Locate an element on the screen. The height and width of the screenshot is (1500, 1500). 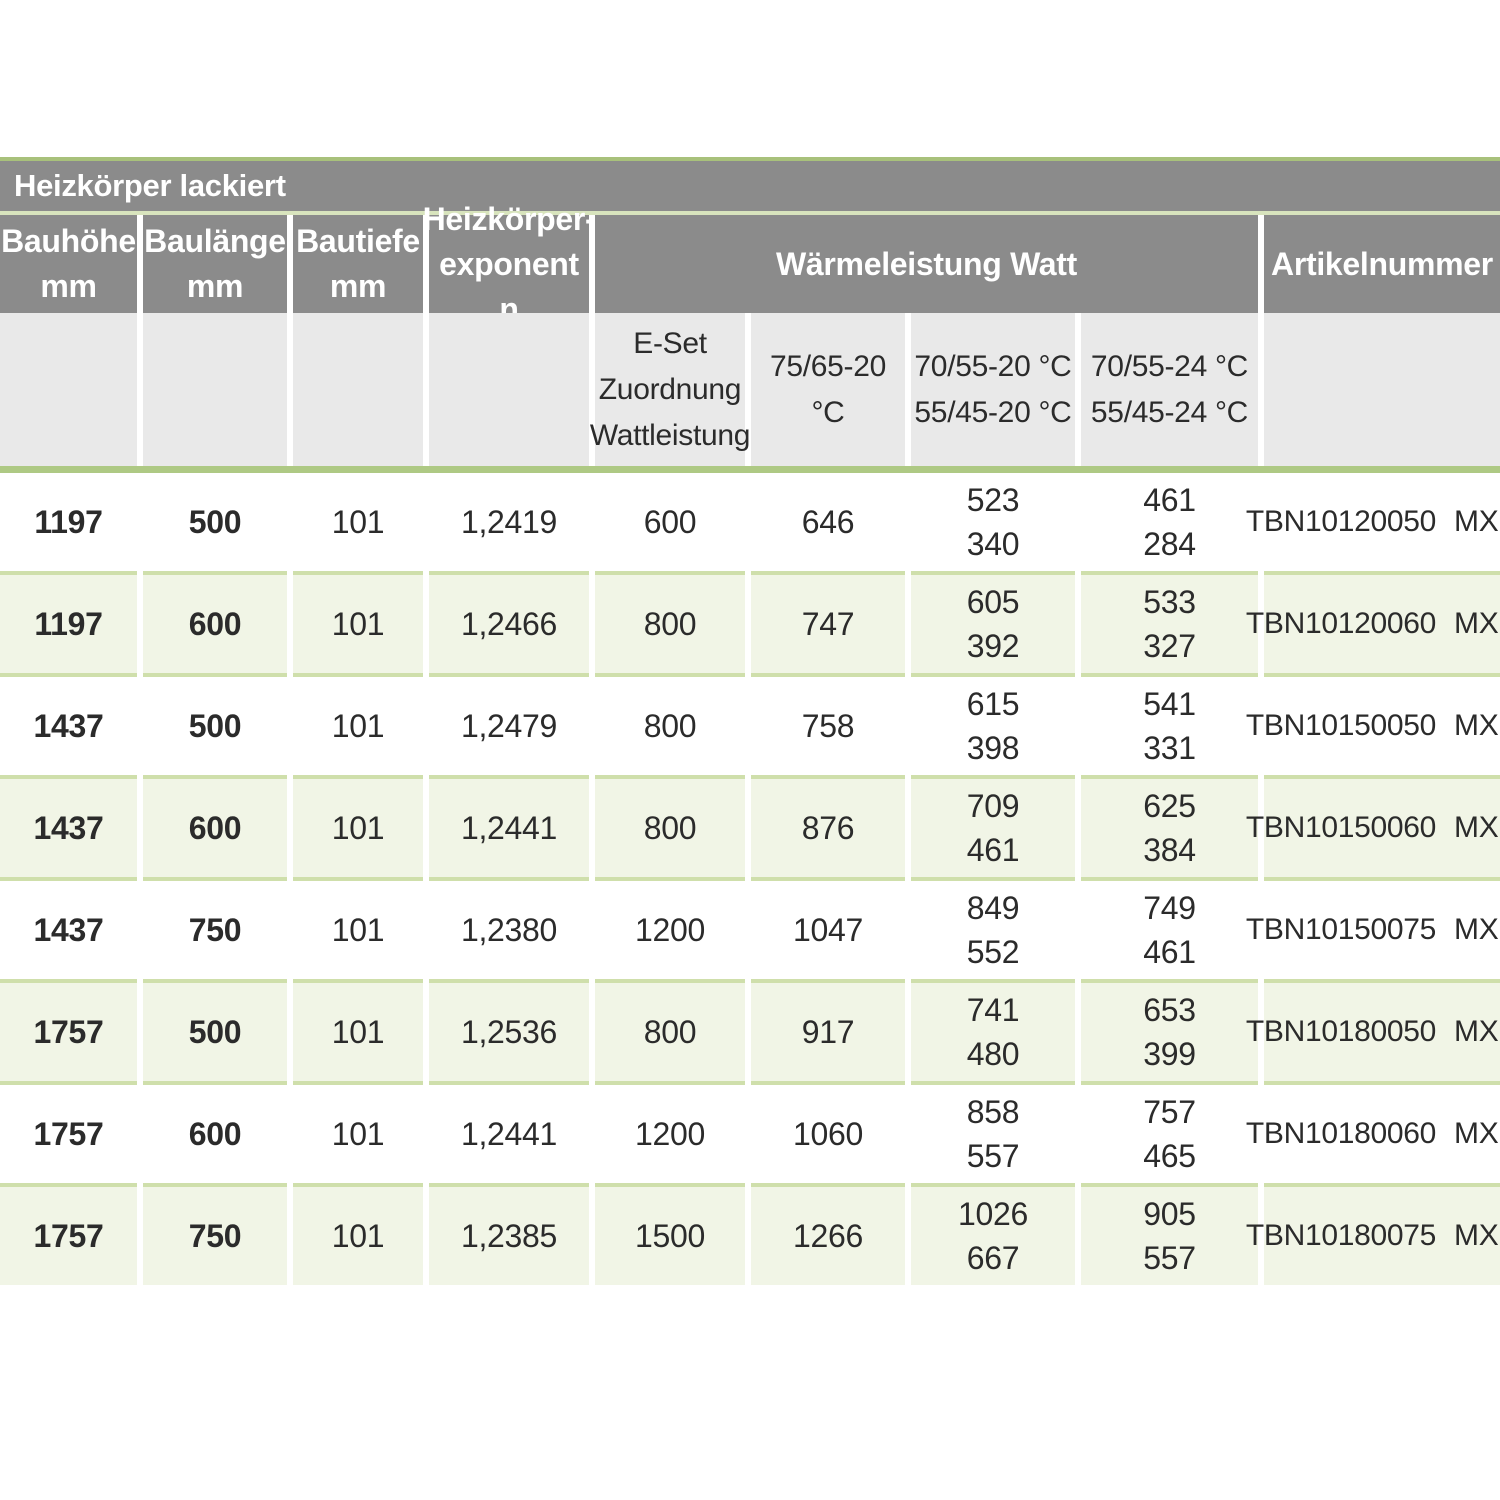
cell-7565: 876 is located at coordinates (828, 826).